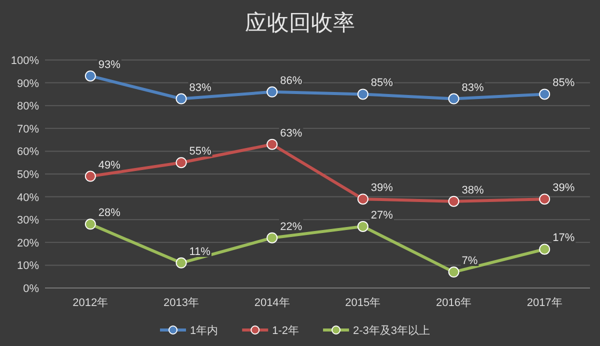  What do you see at coordinates (109, 165) in the screenshot?
I see `data-label: 49%` at bounding box center [109, 165].